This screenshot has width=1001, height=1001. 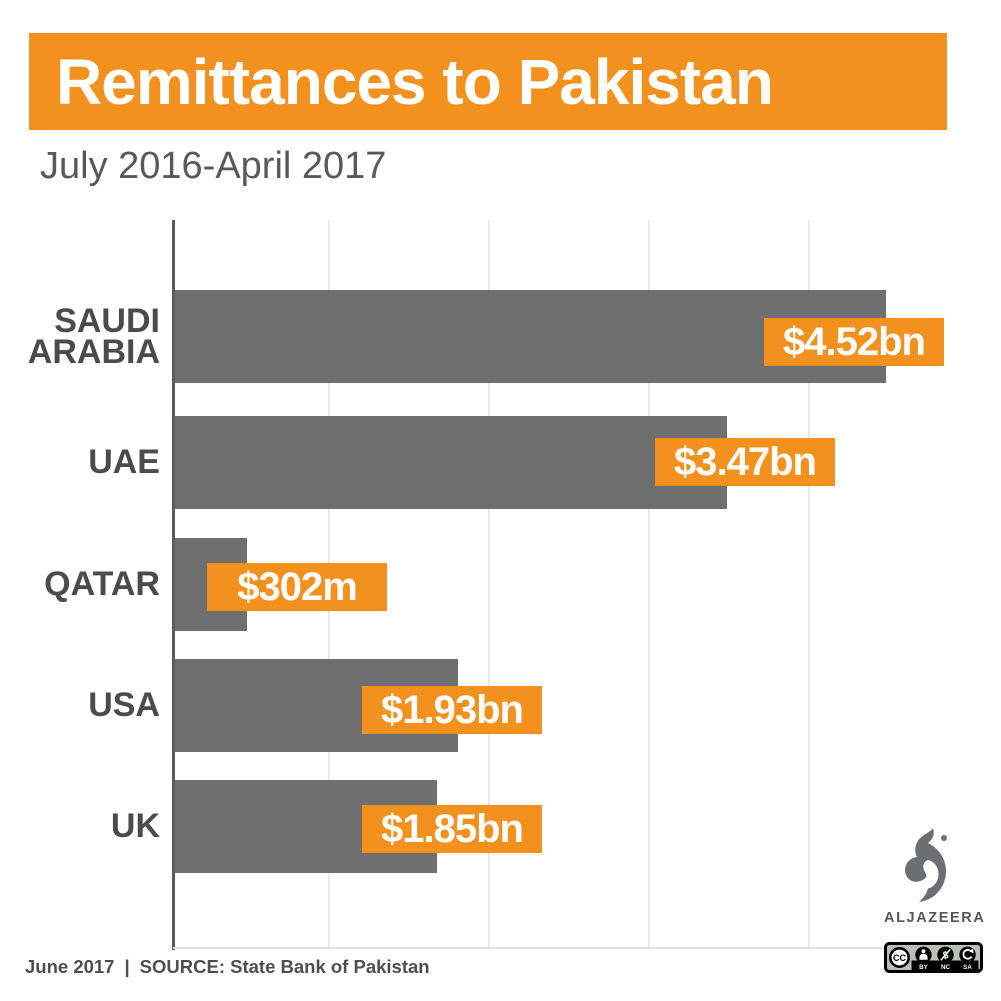 I want to click on svg-text: SA, so click(x=967, y=967).